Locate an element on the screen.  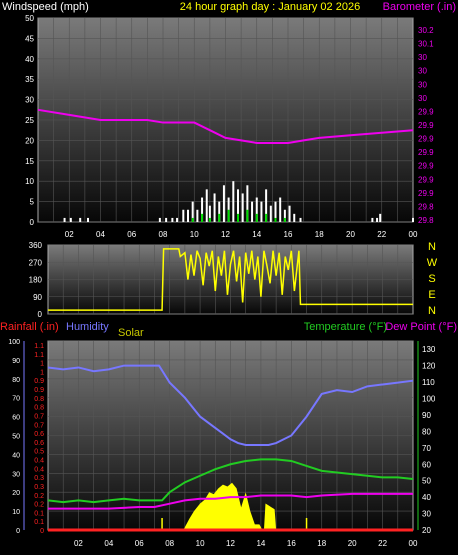
temperature-tick-label: 130 is located at coordinates (429, 349).